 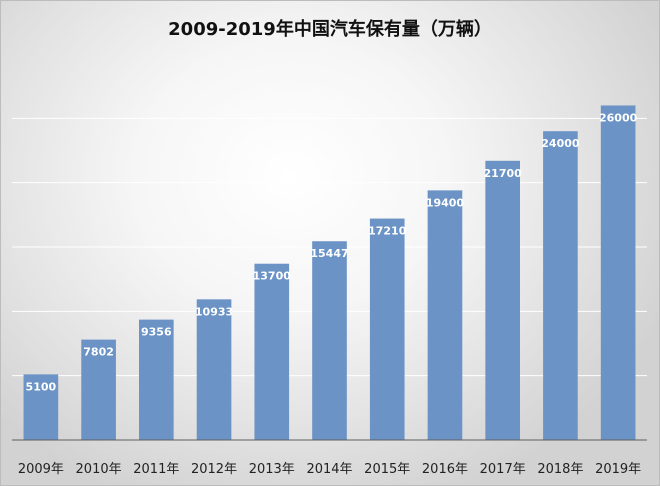 I want to click on bar-value-label: 24000, so click(x=560, y=143).